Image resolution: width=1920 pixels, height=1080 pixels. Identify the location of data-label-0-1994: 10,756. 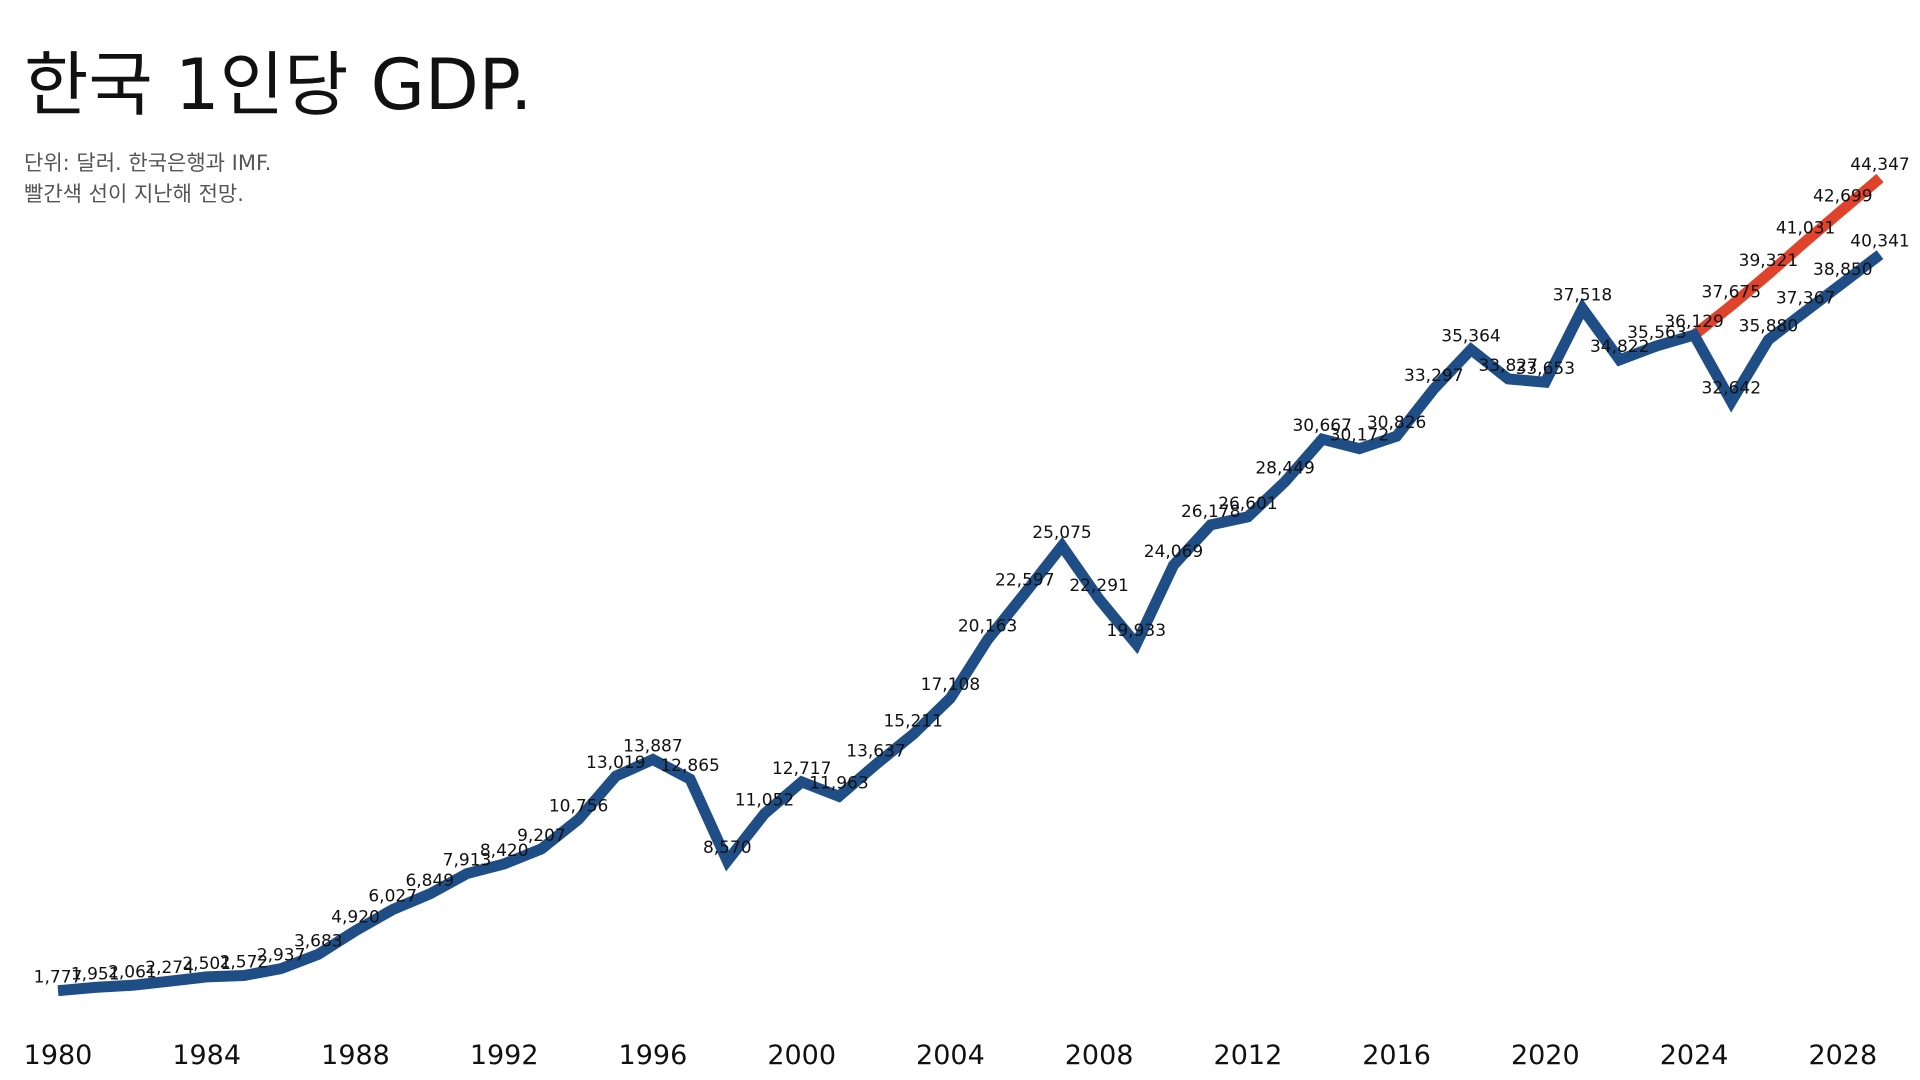
(578, 806).